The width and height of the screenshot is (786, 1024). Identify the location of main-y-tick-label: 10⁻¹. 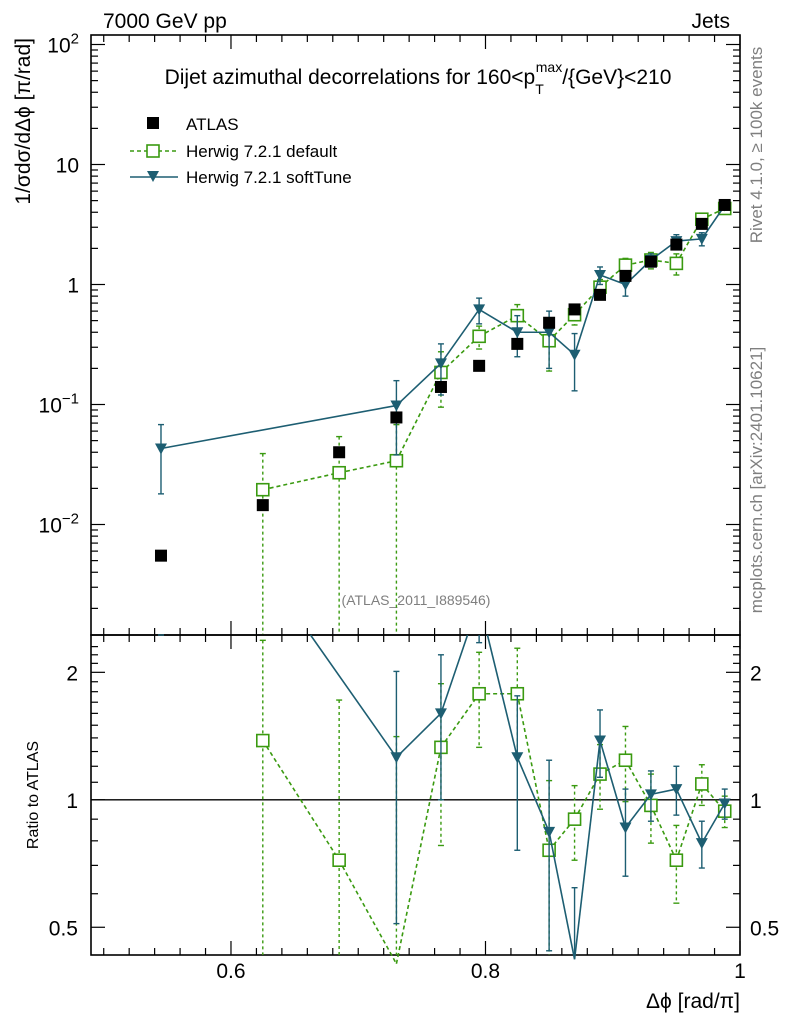
(59, 404).